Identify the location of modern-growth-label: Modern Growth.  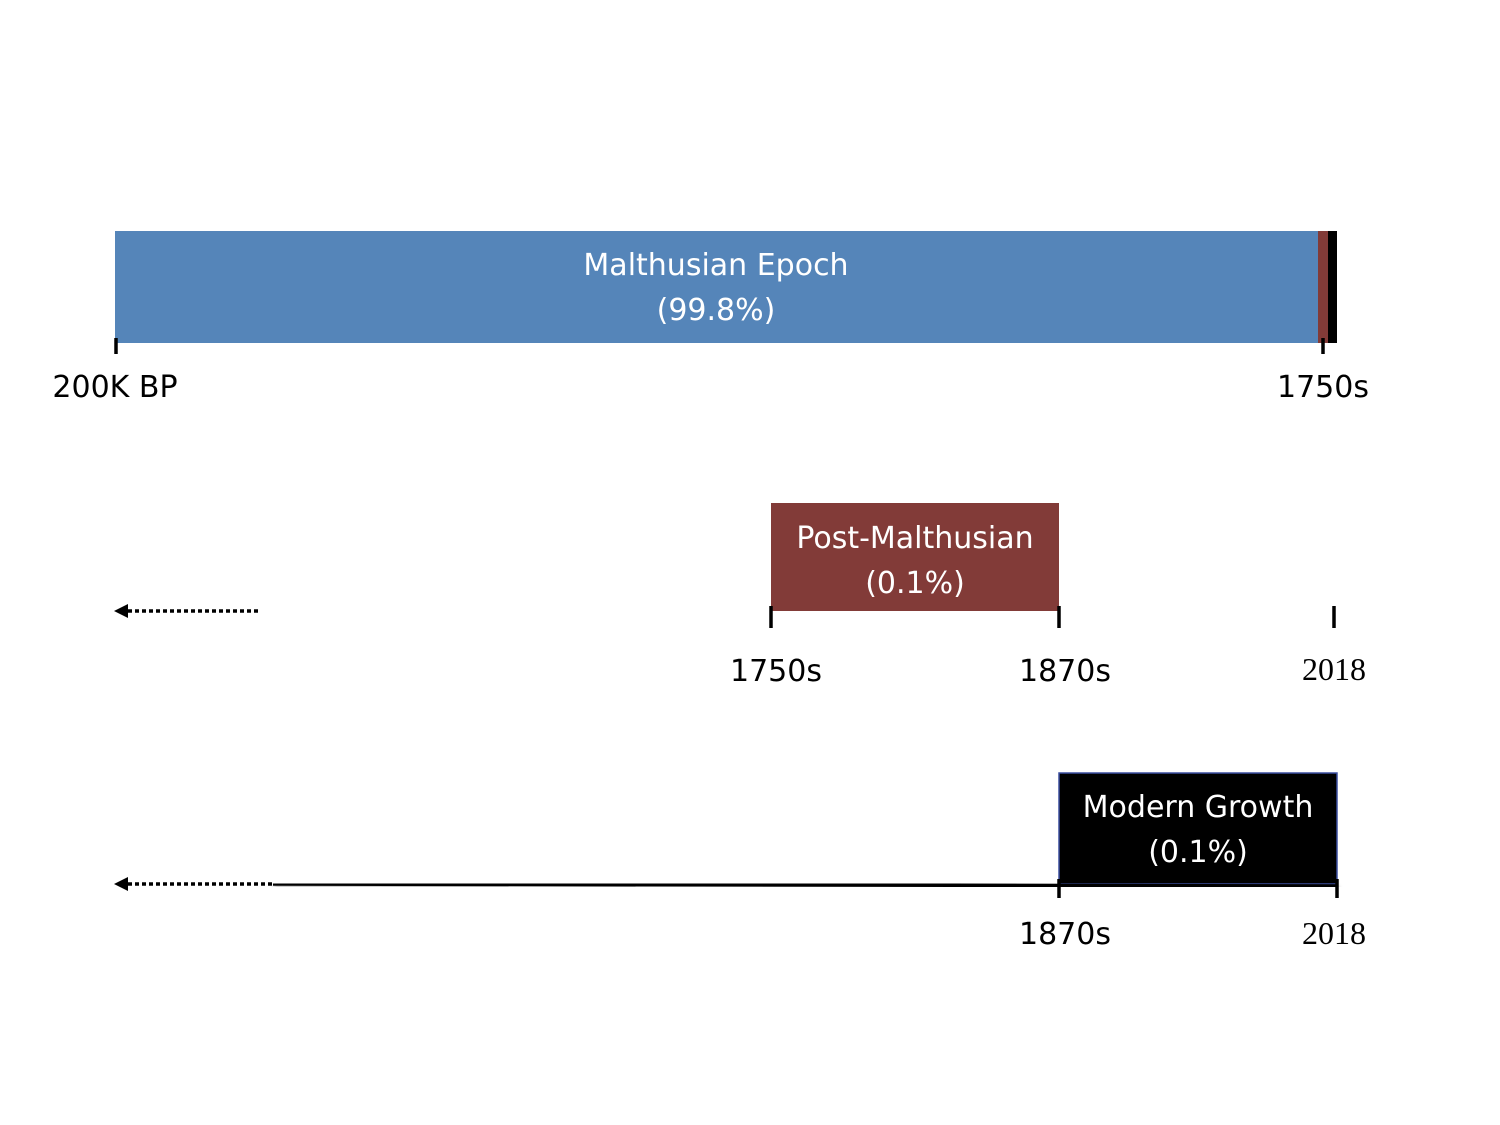
(1198, 807).